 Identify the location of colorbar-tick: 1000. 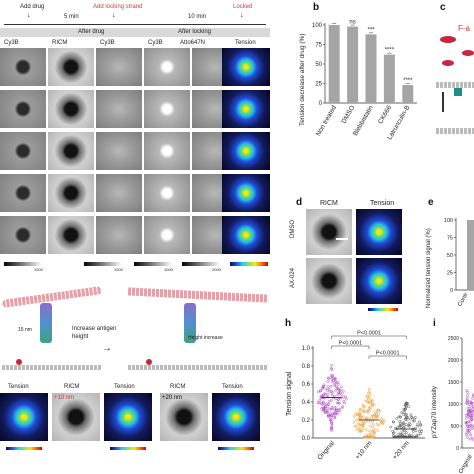
(38, 269).